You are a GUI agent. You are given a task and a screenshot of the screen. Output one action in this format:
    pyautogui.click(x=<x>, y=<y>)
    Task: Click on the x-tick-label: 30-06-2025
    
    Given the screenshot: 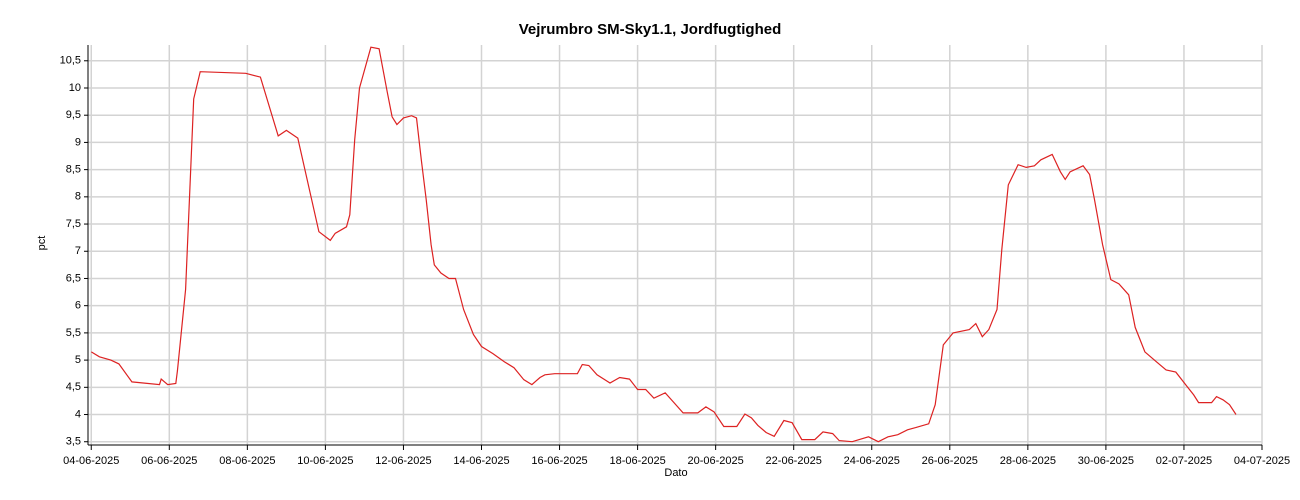 What is the action you would take?
    pyautogui.click(x=1106, y=461)
    